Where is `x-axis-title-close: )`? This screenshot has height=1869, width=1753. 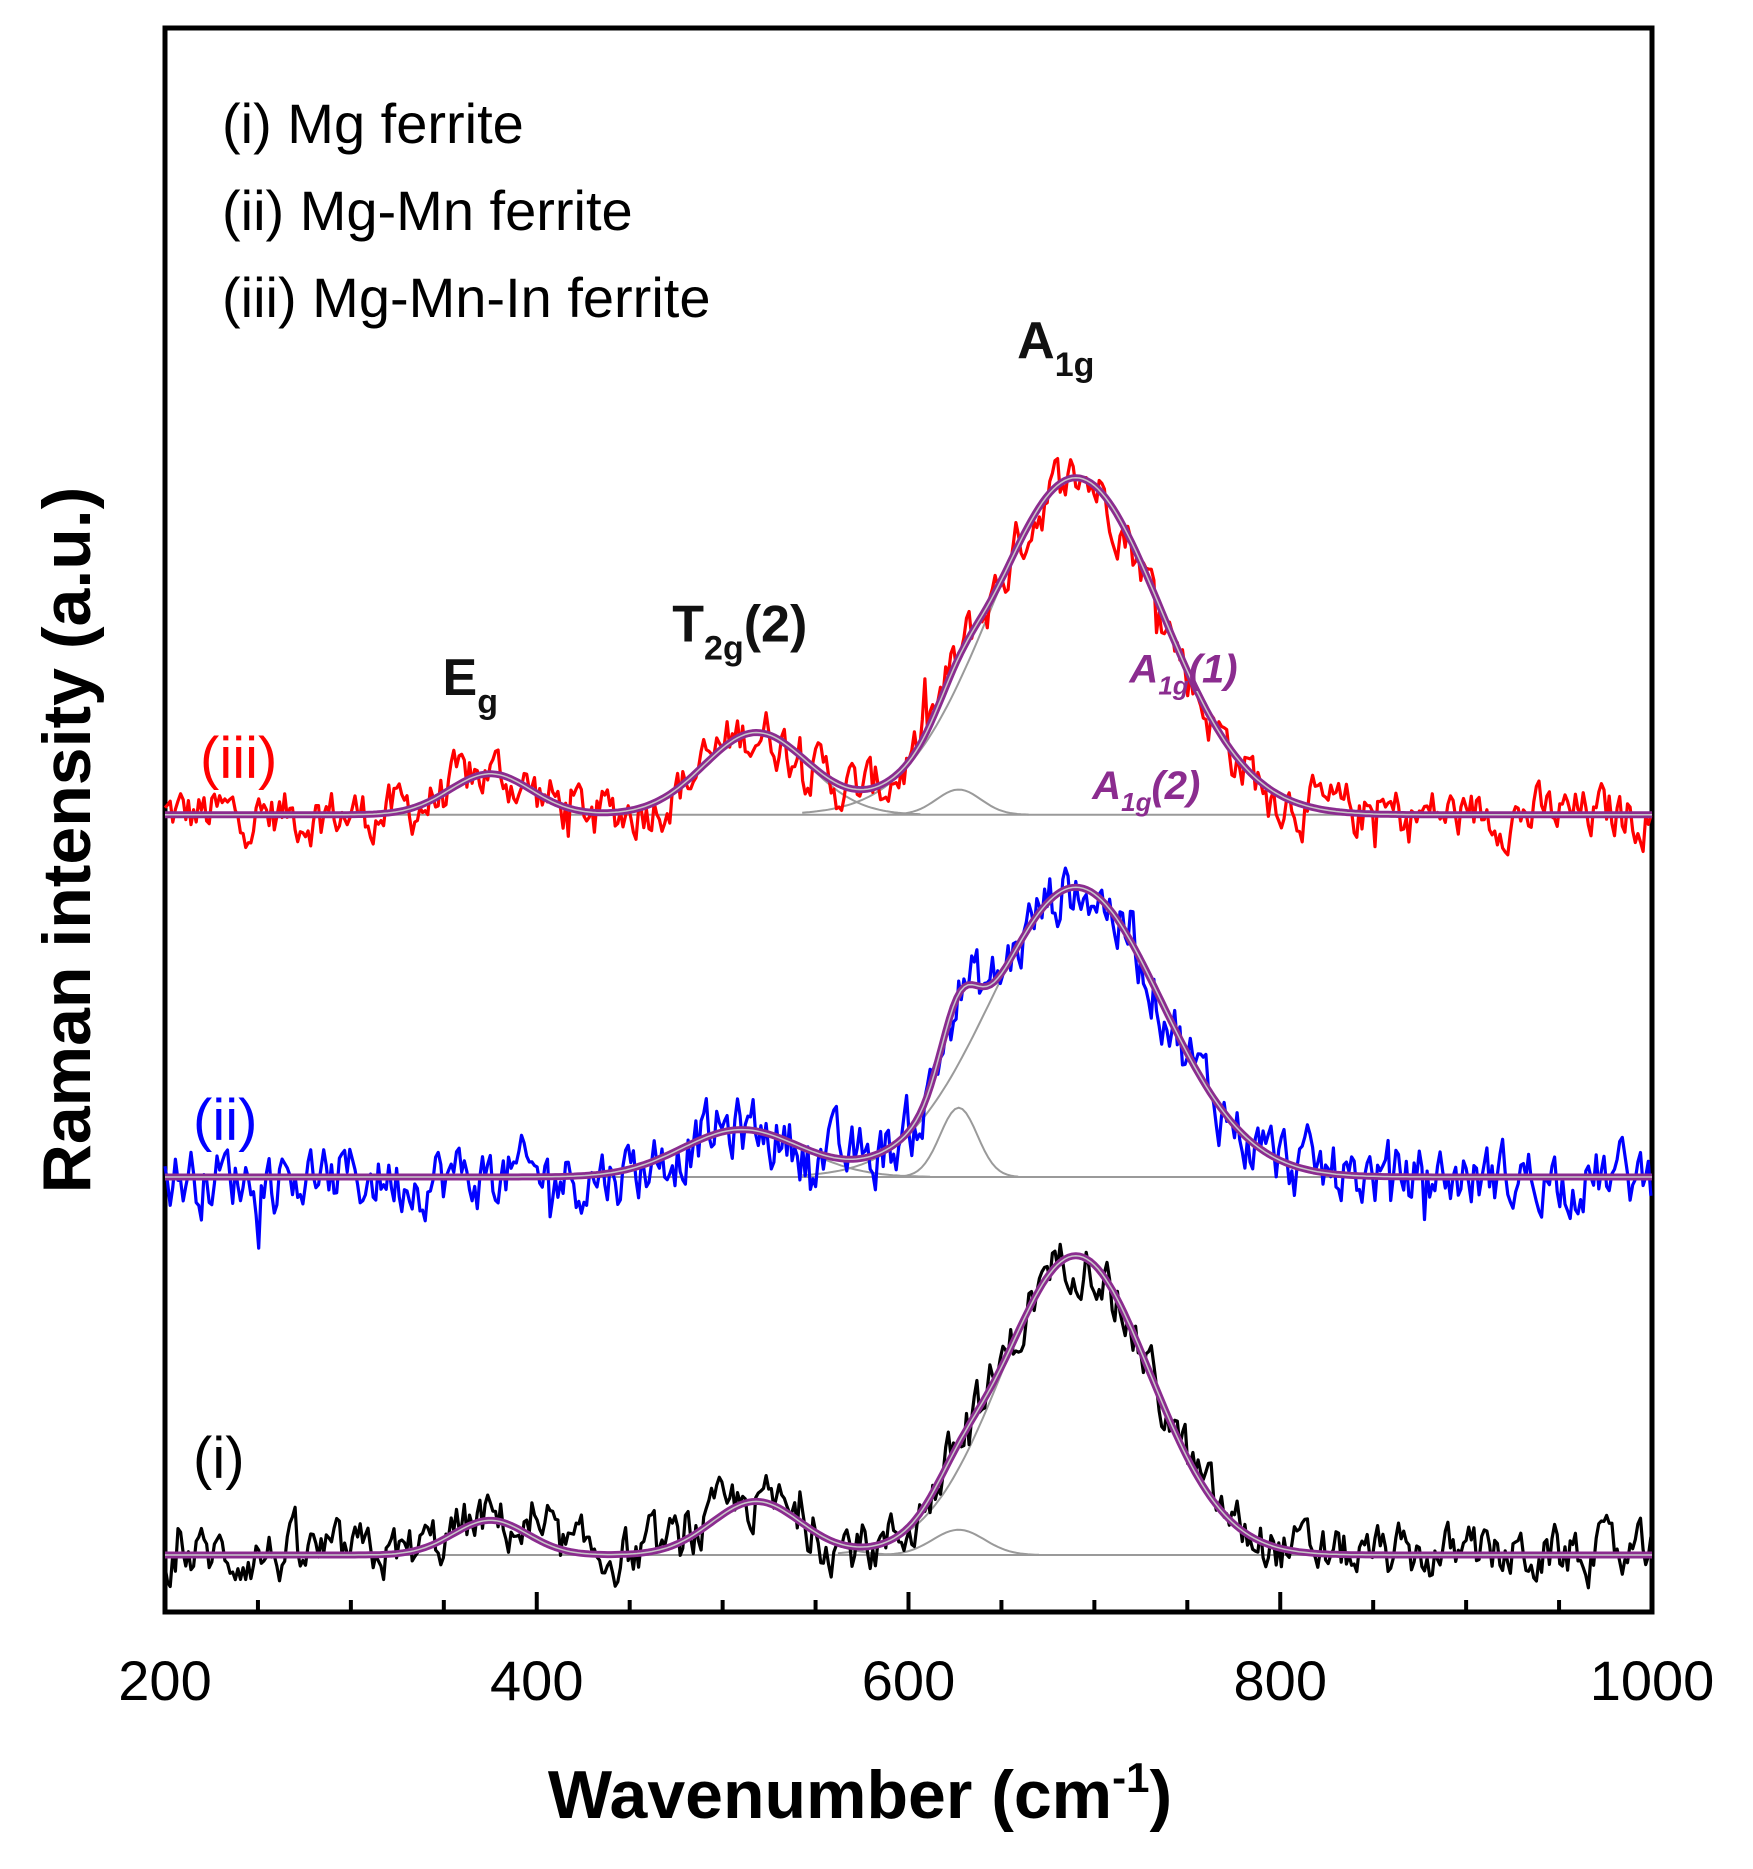
x-axis-title-close: ) is located at coordinates (1161, 1795).